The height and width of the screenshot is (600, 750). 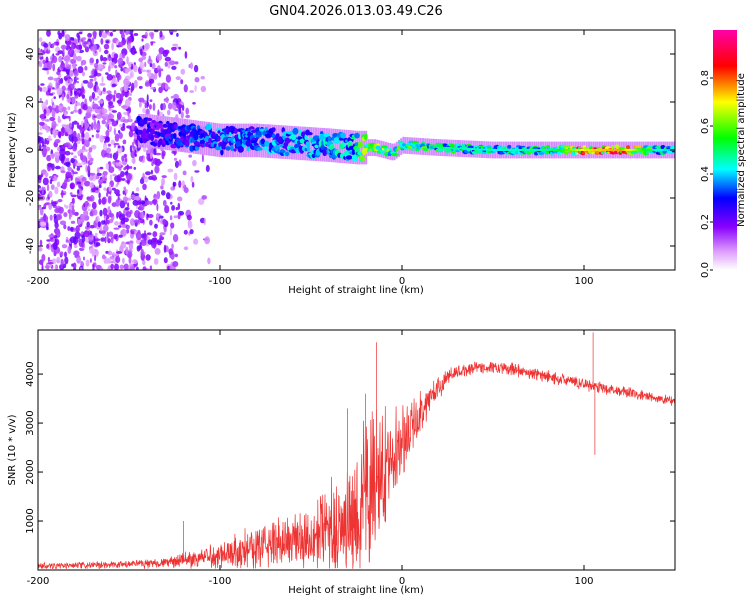 I want to click on colorbar-tick-label: 0.6, so click(x=705, y=126).